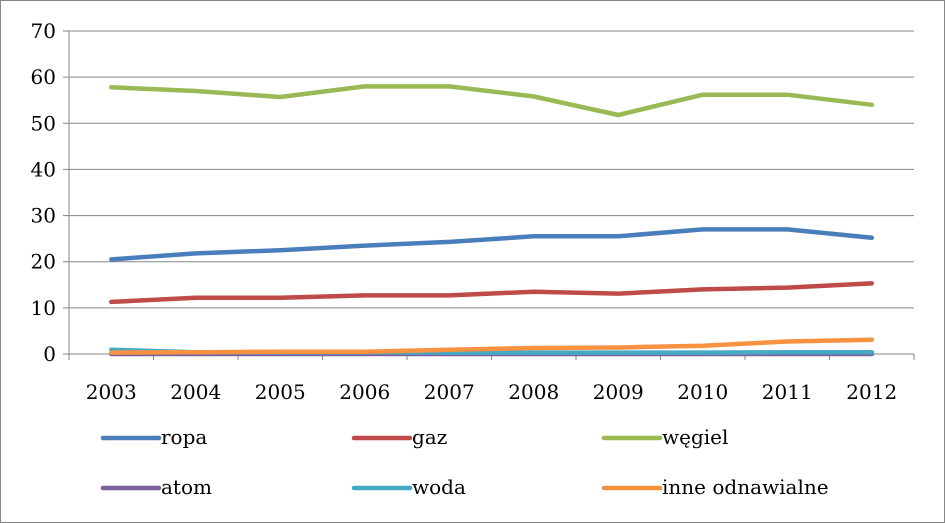  I want to click on x-tick-label: 2009, so click(618, 392).